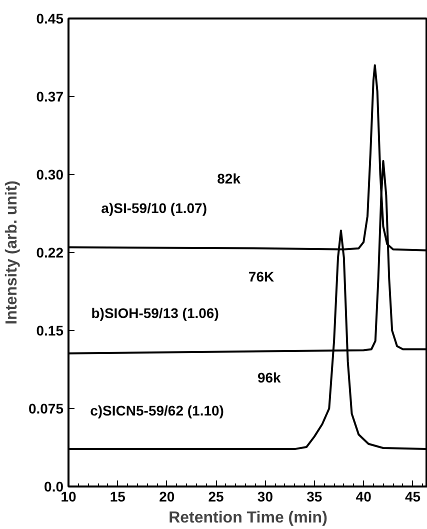 This screenshot has width=427, height=529. I want to click on x-tick-label: 45, so click(412, 496).